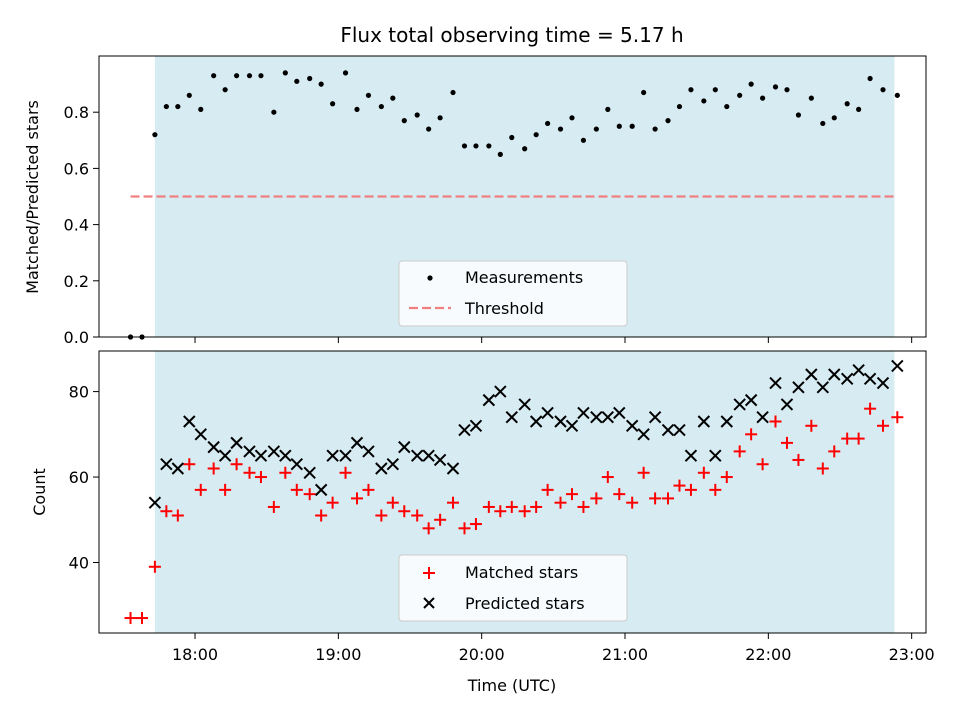 The image size is (960, 720). What do you see at coordinates (79, 392) in the screenshot?
I see `bottom-ytick-label: 80` at bounding box center [79, 392].